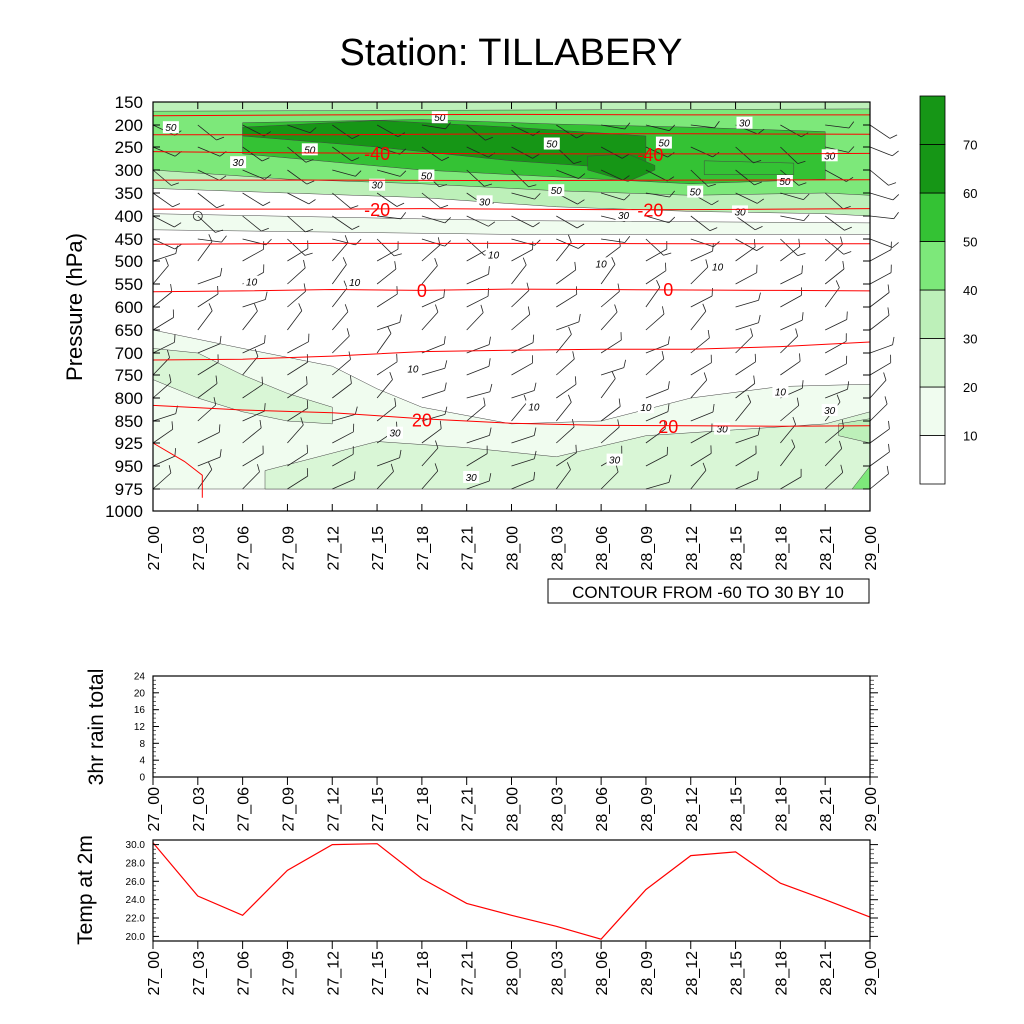 The height and width of the screenshot is (1024, 1024). What do you see at coordinates (377, 154) in the screenshot?
I see `temp-contour-label: -40` at bounding box center [377, 154].